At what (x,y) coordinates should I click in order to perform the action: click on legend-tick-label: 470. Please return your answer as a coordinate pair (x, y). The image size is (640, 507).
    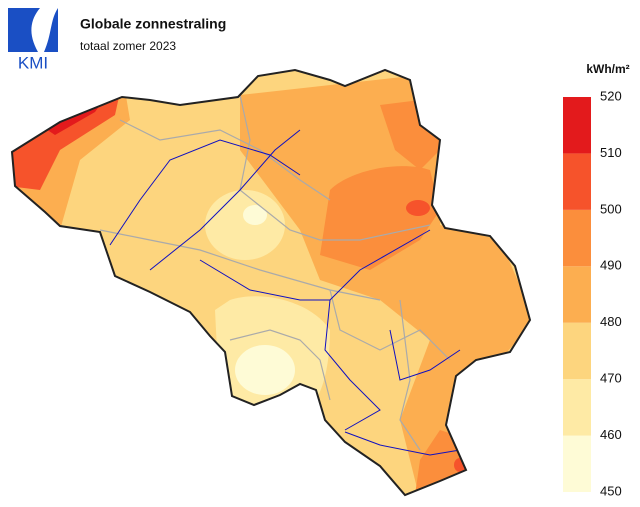
    Looking at the image, I should click on (611, 378).